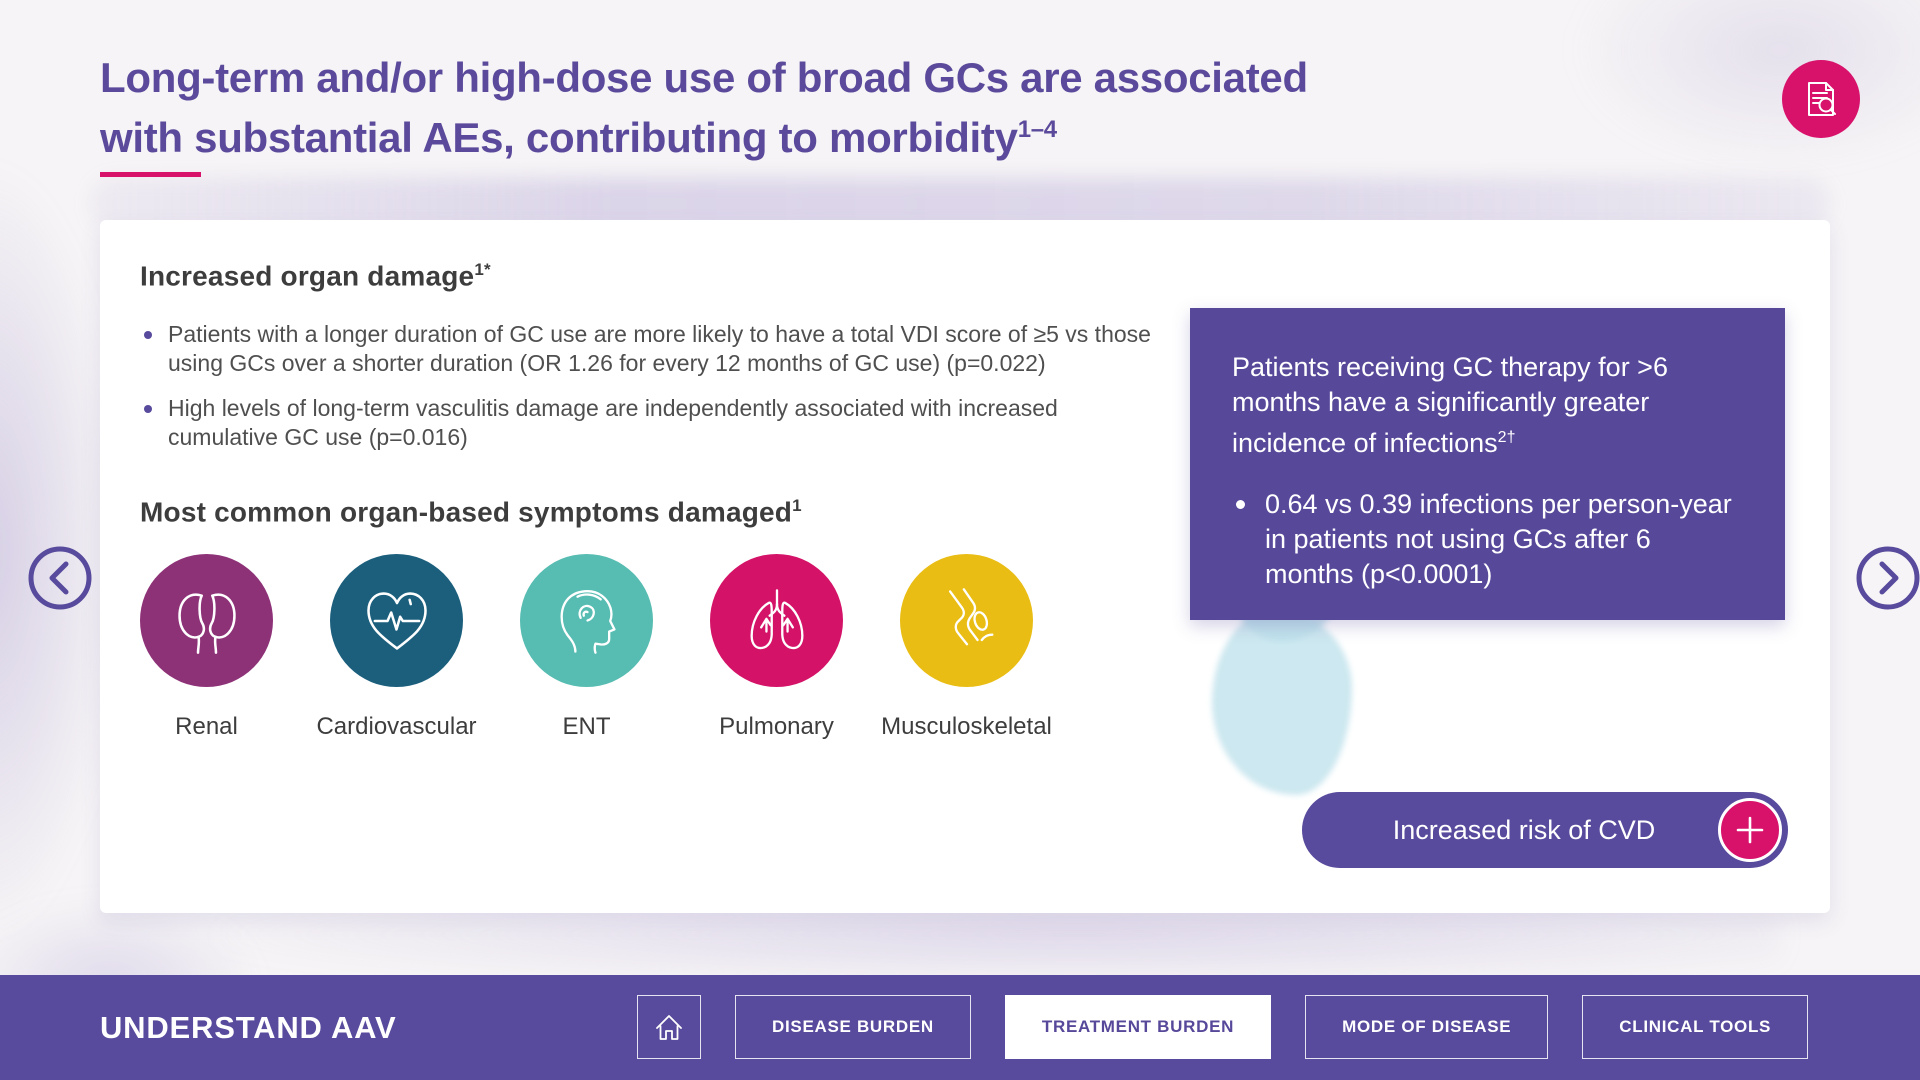  I want to click on home-button, so click(669, 1027).